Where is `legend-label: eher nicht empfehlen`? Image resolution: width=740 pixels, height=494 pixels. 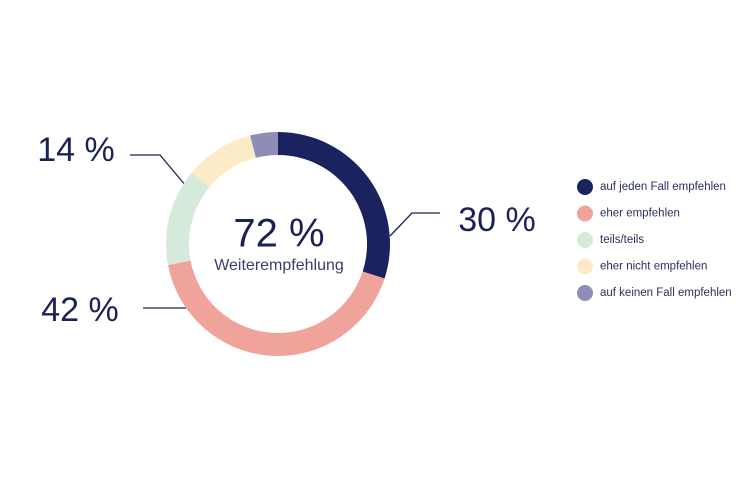
legend-label: eher nicht empfehlen is located at coordinates (653, 267).